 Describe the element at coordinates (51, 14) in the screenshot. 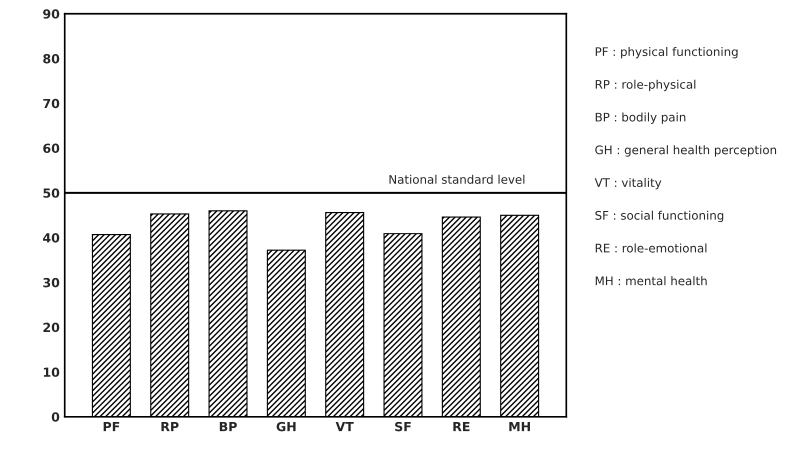

I see `y-tick-label: 90` at that location.